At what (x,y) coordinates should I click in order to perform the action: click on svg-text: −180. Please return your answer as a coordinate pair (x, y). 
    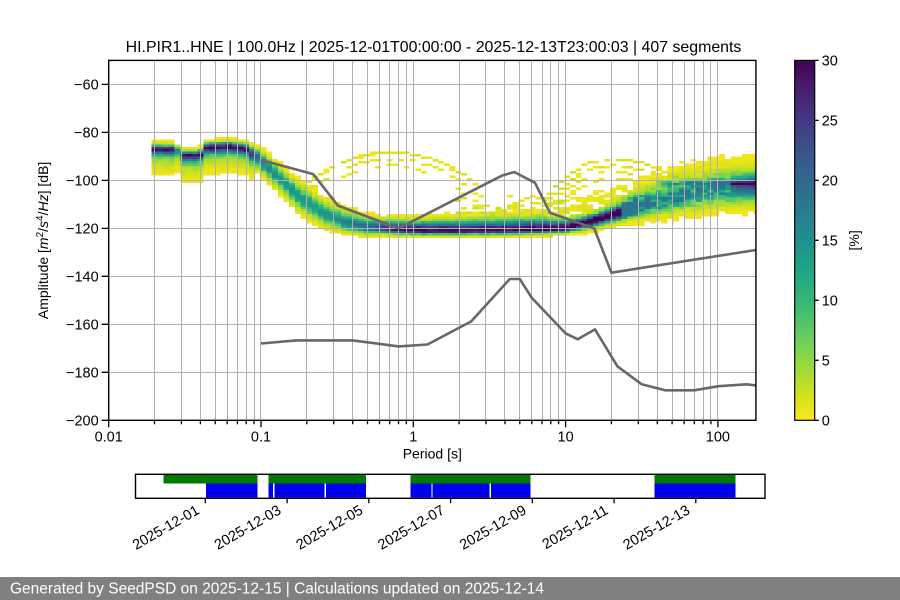
    Looking at the image, I should click on (82, 373).